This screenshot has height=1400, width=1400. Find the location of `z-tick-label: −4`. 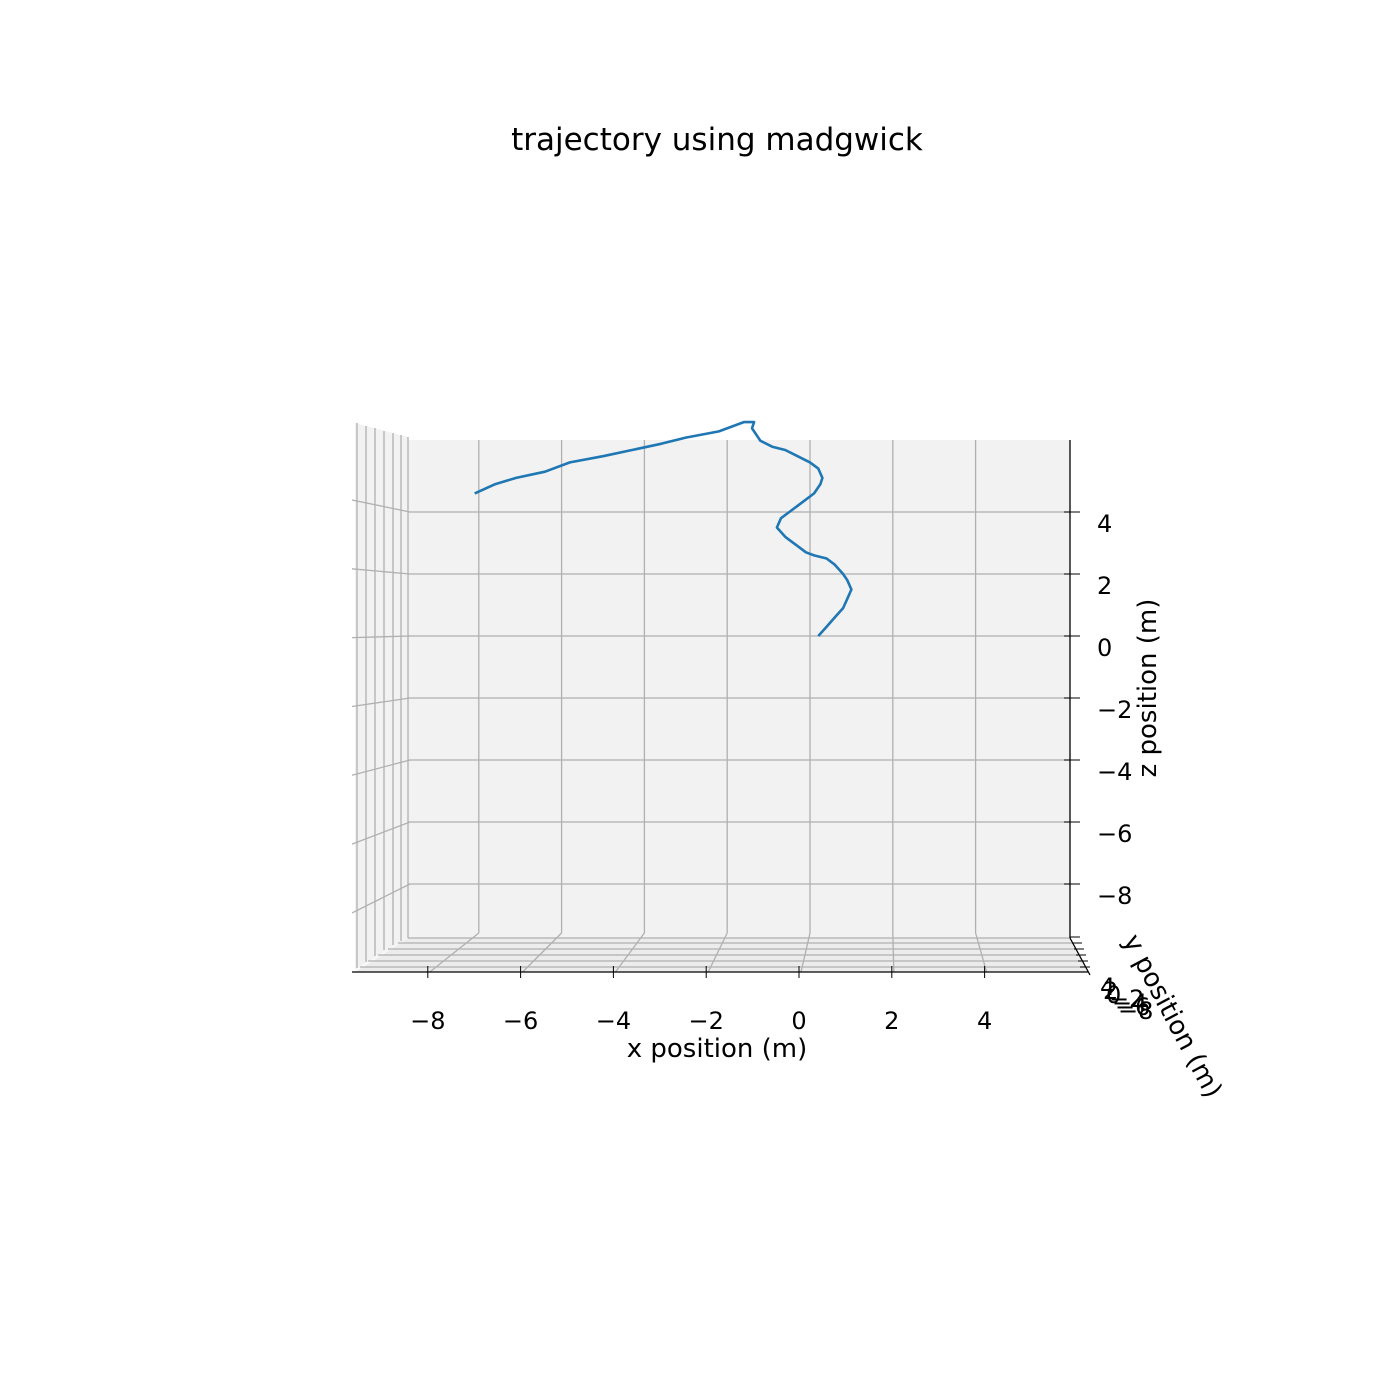

z-tick-label: −4 is located at coordinates (1114, 772).